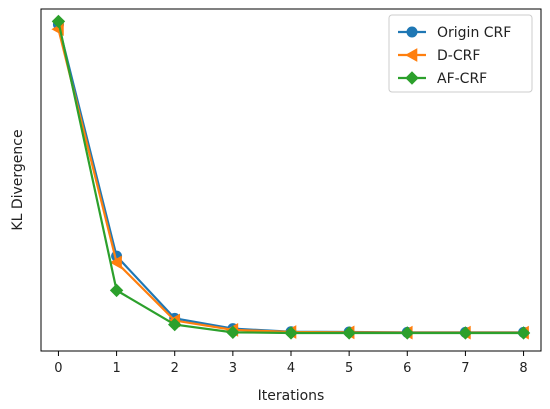 This screenshot has height=409, width=550. Describe the element at coordinates (465, 368) in the screenshot. I see `x-tick-label: 7` at that location.